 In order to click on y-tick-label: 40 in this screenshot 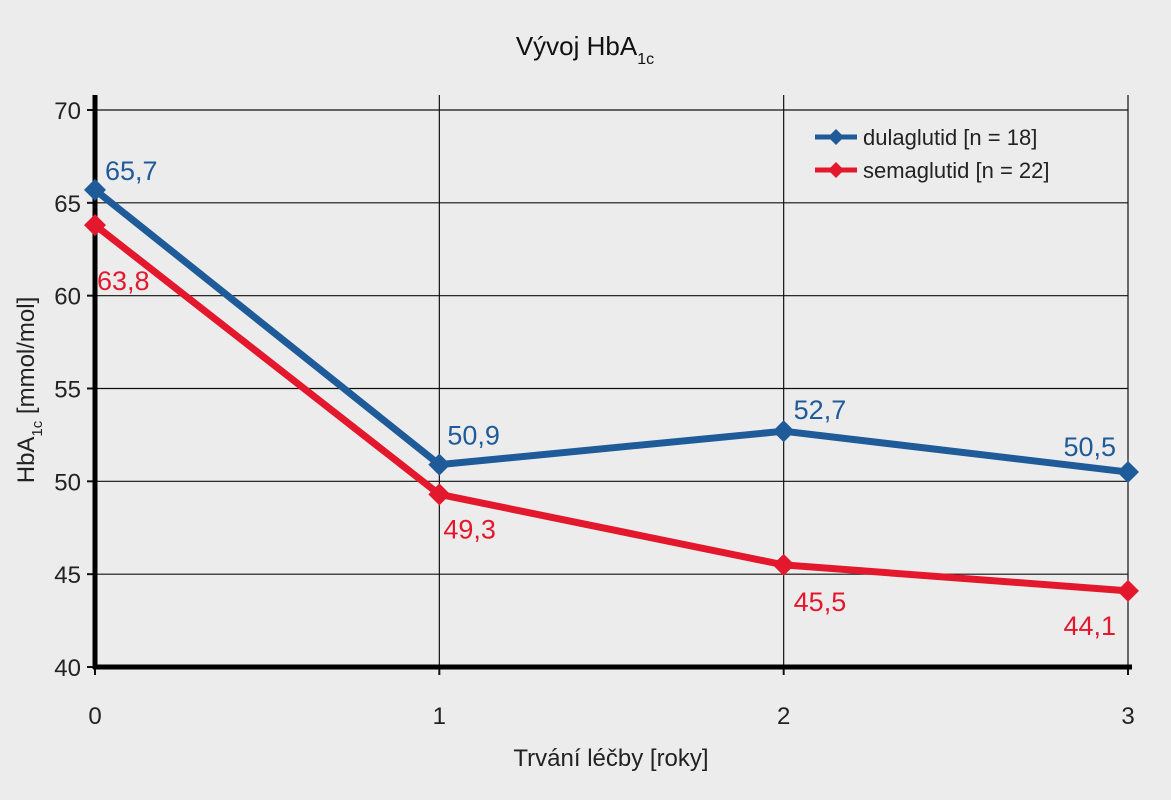, I will do `click(67, 668)`.